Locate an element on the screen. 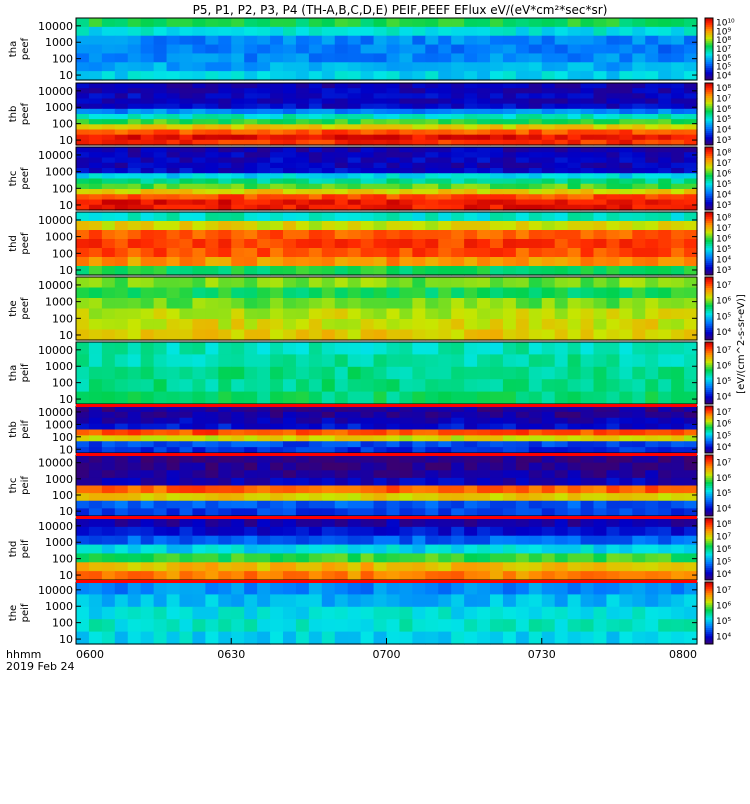  colorbar-tick-label: 10⁵ is located at coordinates (723, 622).